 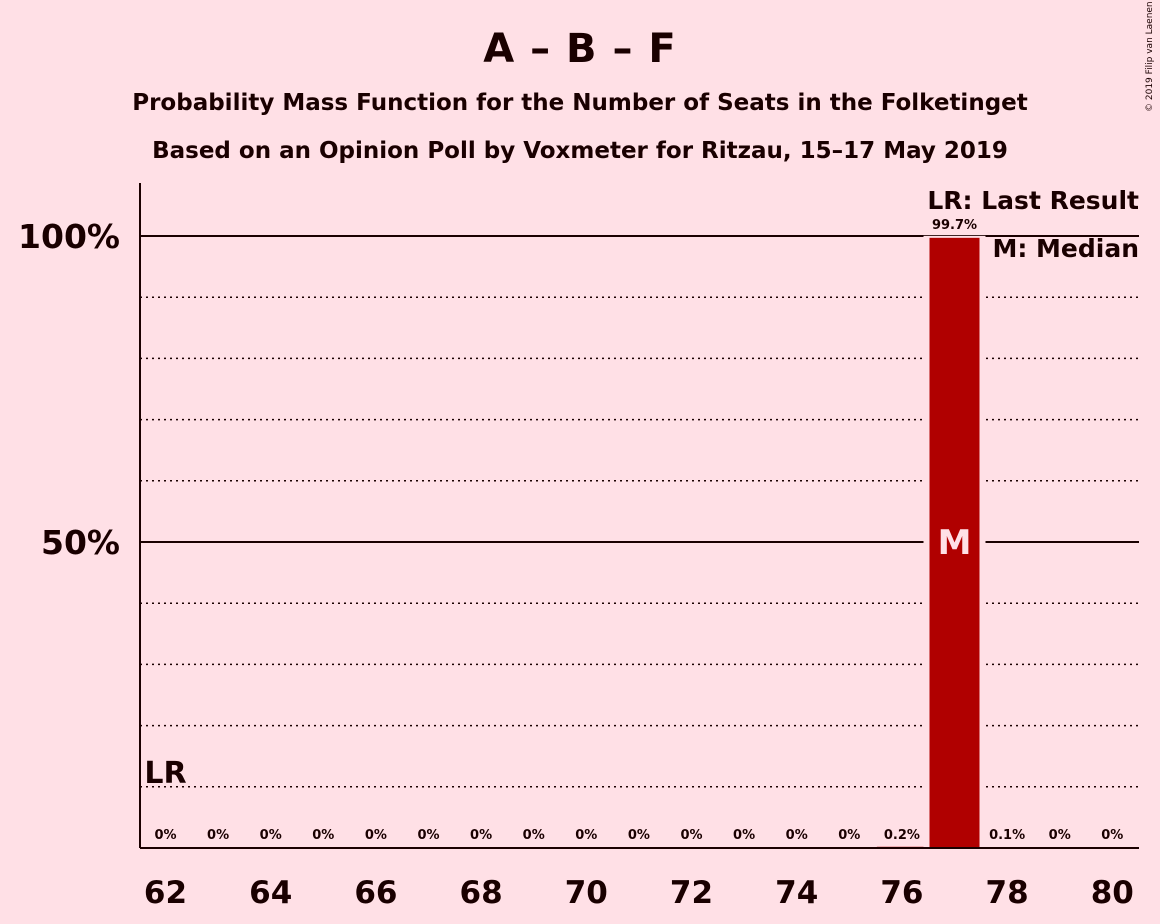 I want to click on x-tick-label: 66, so click(x=375, y=893).